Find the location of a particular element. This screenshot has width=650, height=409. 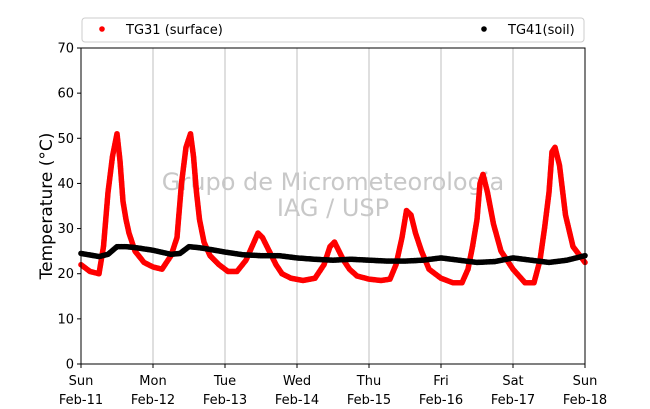

legend-label-soil: TG41(soil) is located at coordinates (541, 30).